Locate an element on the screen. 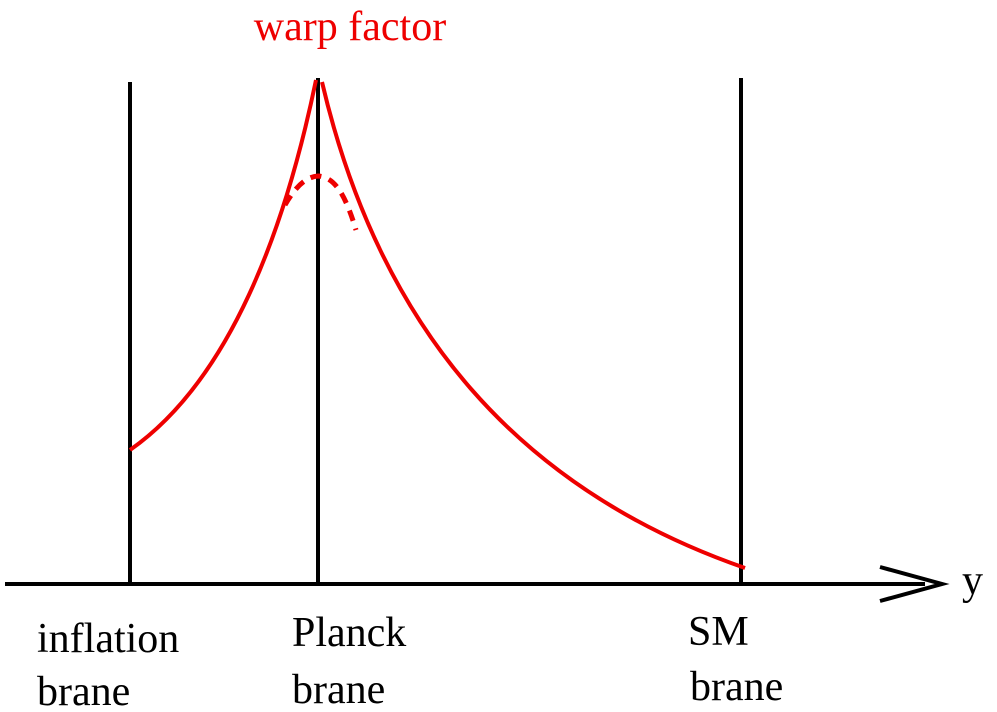  warp-factor-smoothed-peak is located at coordinates (320, 202).